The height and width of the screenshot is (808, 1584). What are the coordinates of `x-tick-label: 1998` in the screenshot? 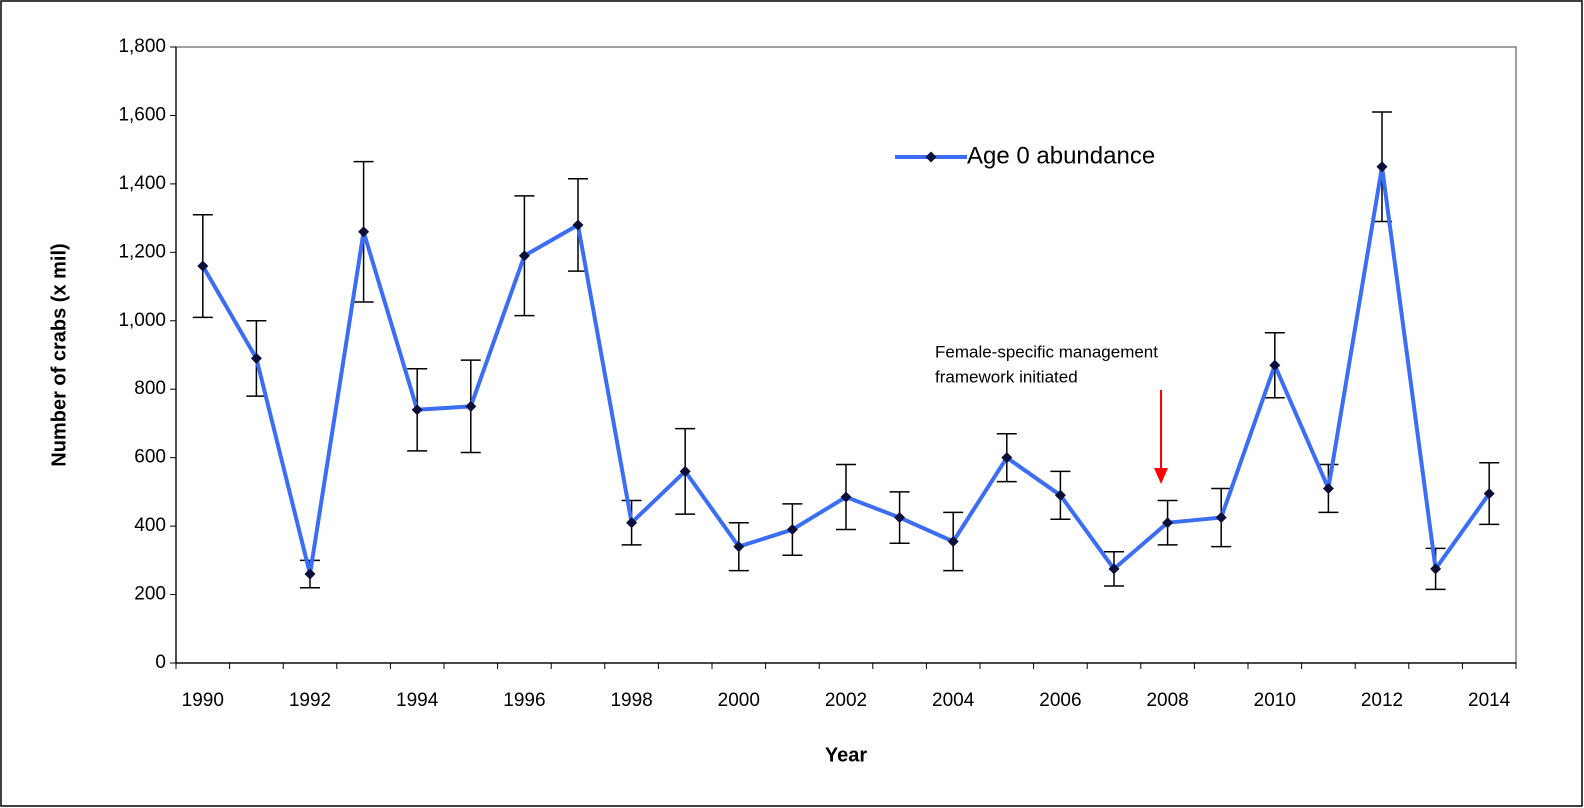 It's located at (631, 700).